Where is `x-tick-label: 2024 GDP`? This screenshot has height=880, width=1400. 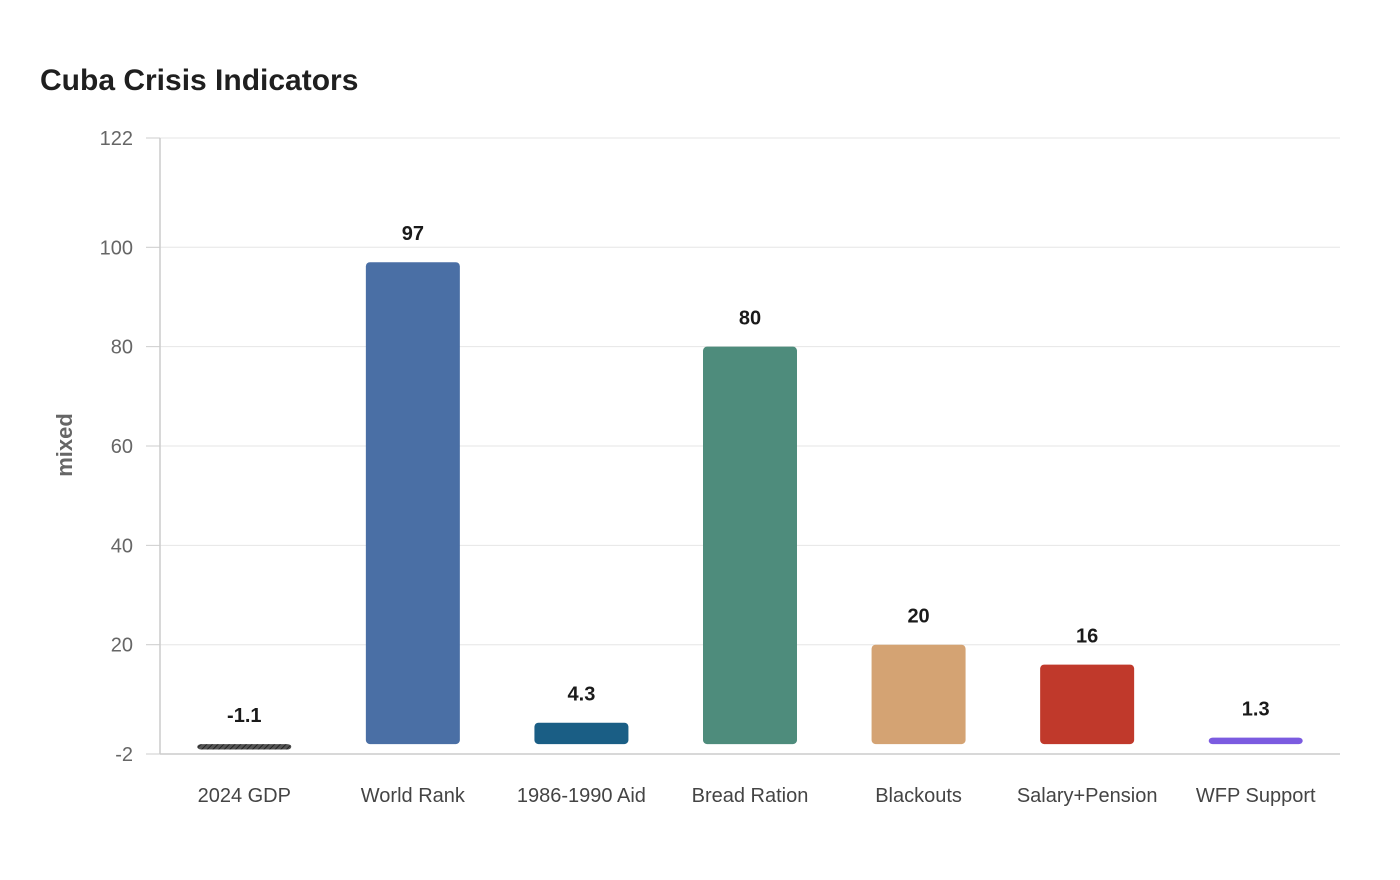 x-tick-label: 2024 GDP is located at coordinates (244, 796).